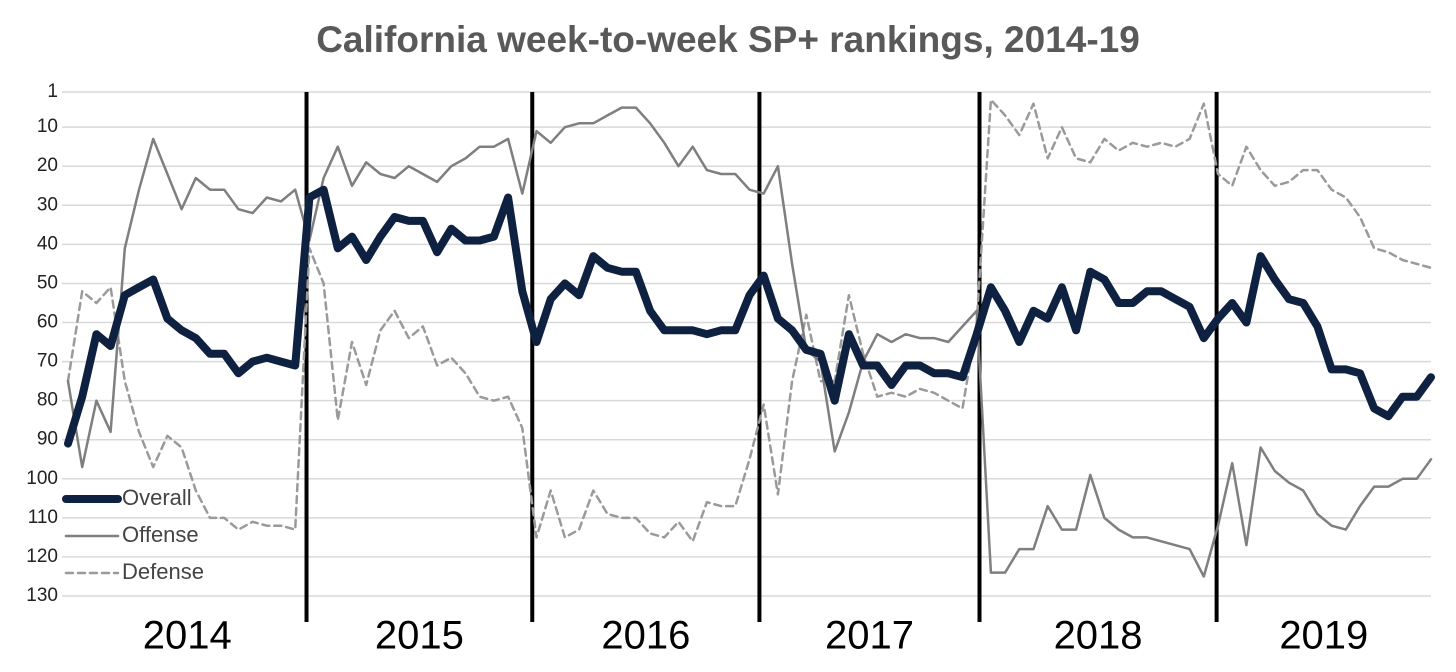 This screenshot has width=1456, height=672. What do you see at coordinates (1323, 636) in the screenshot?
I see `year-label: 2019` at bounding box center [1323, 636].